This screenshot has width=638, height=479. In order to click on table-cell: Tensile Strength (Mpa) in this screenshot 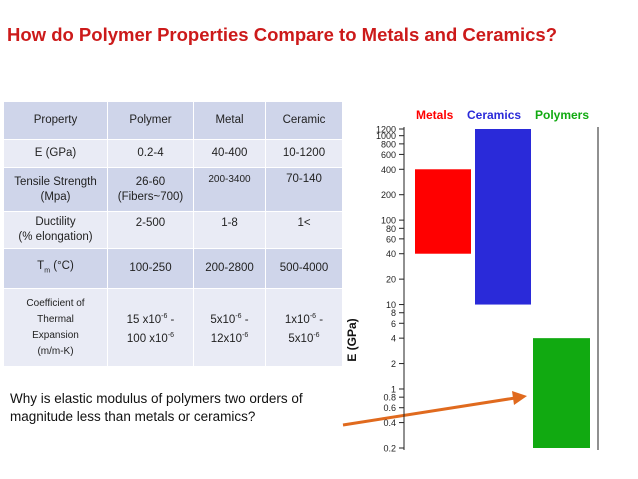, I will do `click(55, 189)`.